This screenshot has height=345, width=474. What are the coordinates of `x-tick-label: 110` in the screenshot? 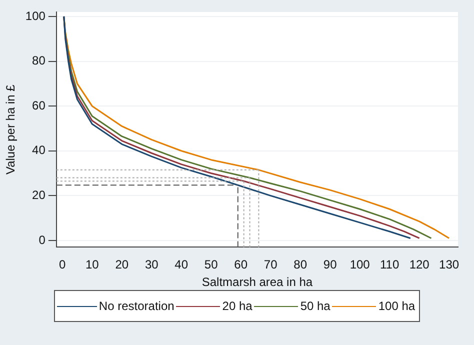 It's located at (390, 265).